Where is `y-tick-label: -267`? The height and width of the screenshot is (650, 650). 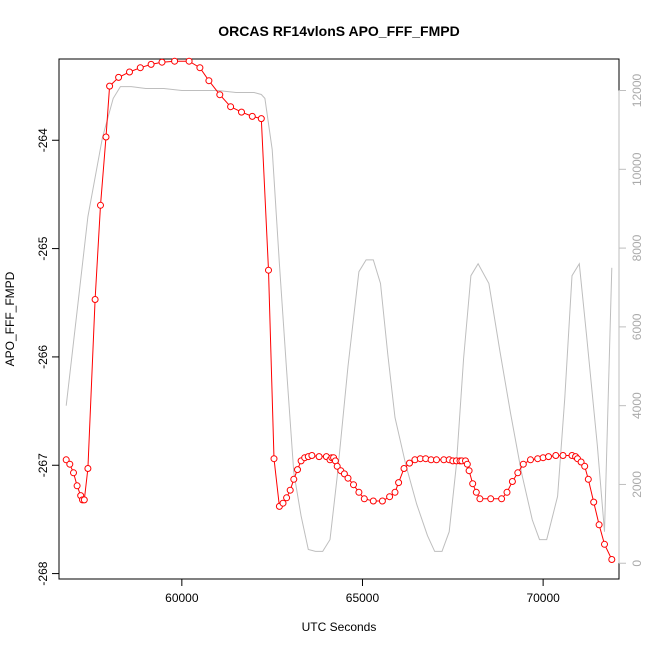 y-tick-label: -267 is located at coordinates (43, 465).